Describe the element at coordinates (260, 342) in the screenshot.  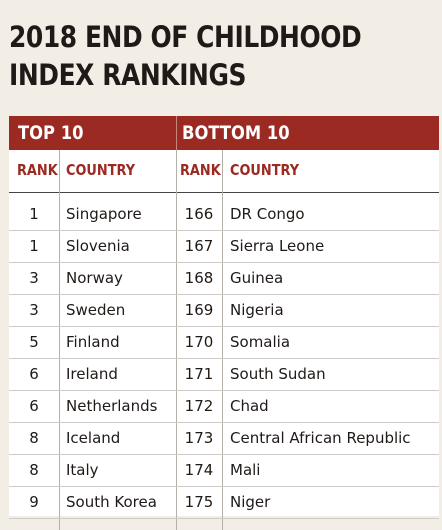
I see `bottom-country-cell: Somalia` at that location.